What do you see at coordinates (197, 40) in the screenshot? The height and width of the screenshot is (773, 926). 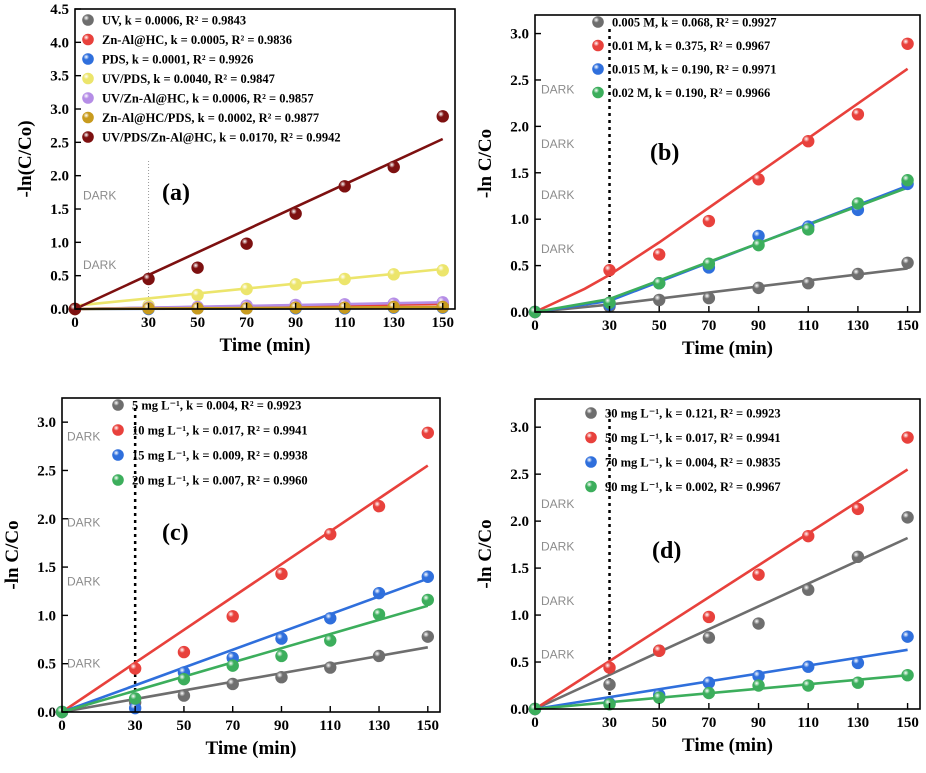 I see `legend-entry: Zn-Al@HC, k = 0.0005, R² = 0.9836` at bounding box center [197, 40].